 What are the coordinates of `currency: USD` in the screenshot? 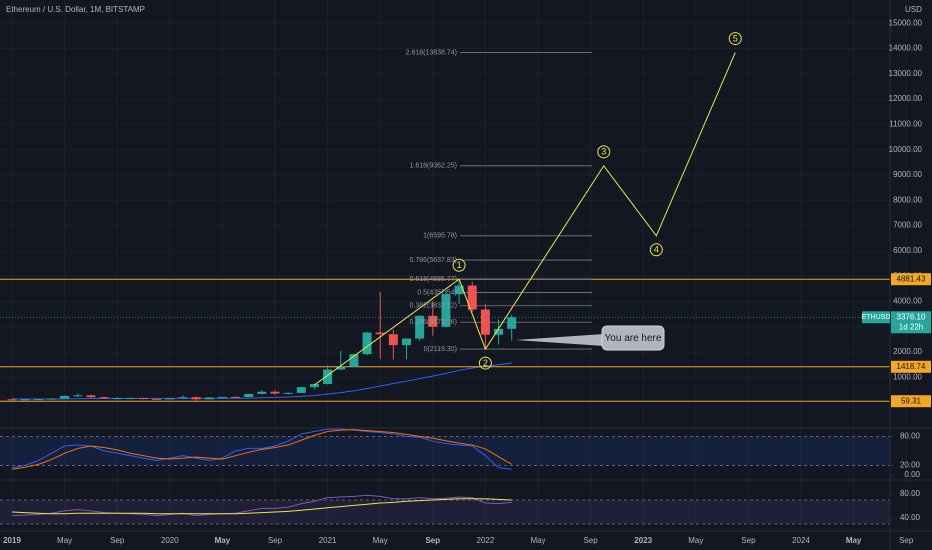 It's located at (913, 9).